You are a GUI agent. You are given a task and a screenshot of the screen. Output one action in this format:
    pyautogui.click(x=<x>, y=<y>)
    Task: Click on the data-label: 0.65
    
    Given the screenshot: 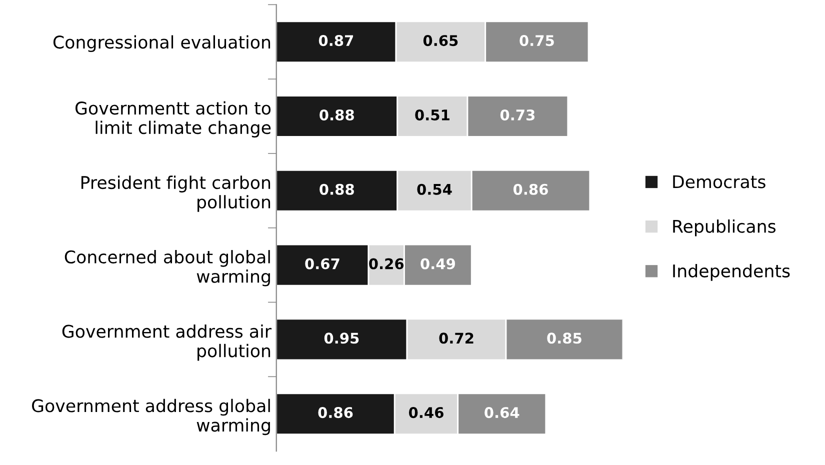 What is the action you would take?
    pyautogui.click(x=440, y=40)
    